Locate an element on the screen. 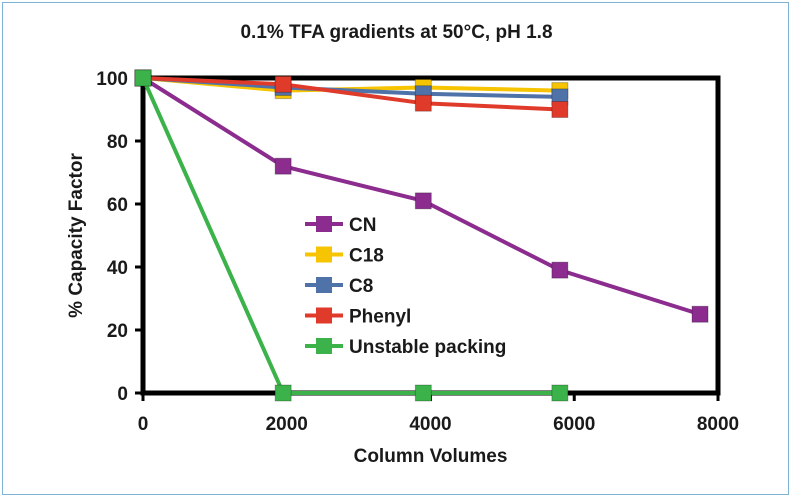 This screenshot has width=793, height=499. legend-item-c18: C18 is located at coordinates (344, 256).